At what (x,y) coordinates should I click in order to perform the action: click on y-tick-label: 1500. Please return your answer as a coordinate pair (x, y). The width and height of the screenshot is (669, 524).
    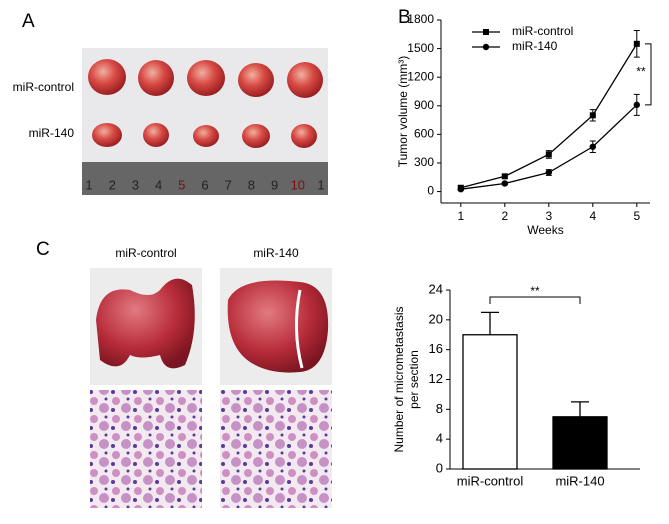
    Looking at the image, I should click on (420, 48).